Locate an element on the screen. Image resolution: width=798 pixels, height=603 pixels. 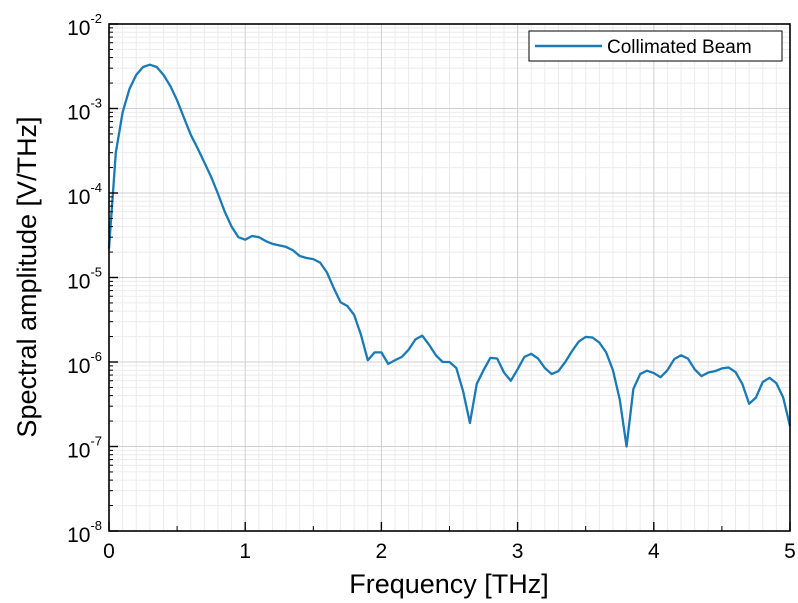
y-tick-label: 10⁻³ is located at coordinates (84, 110).